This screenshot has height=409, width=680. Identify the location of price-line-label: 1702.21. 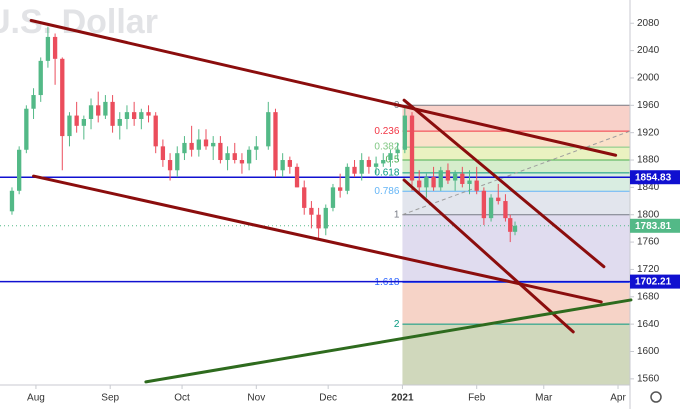
(653, 282).